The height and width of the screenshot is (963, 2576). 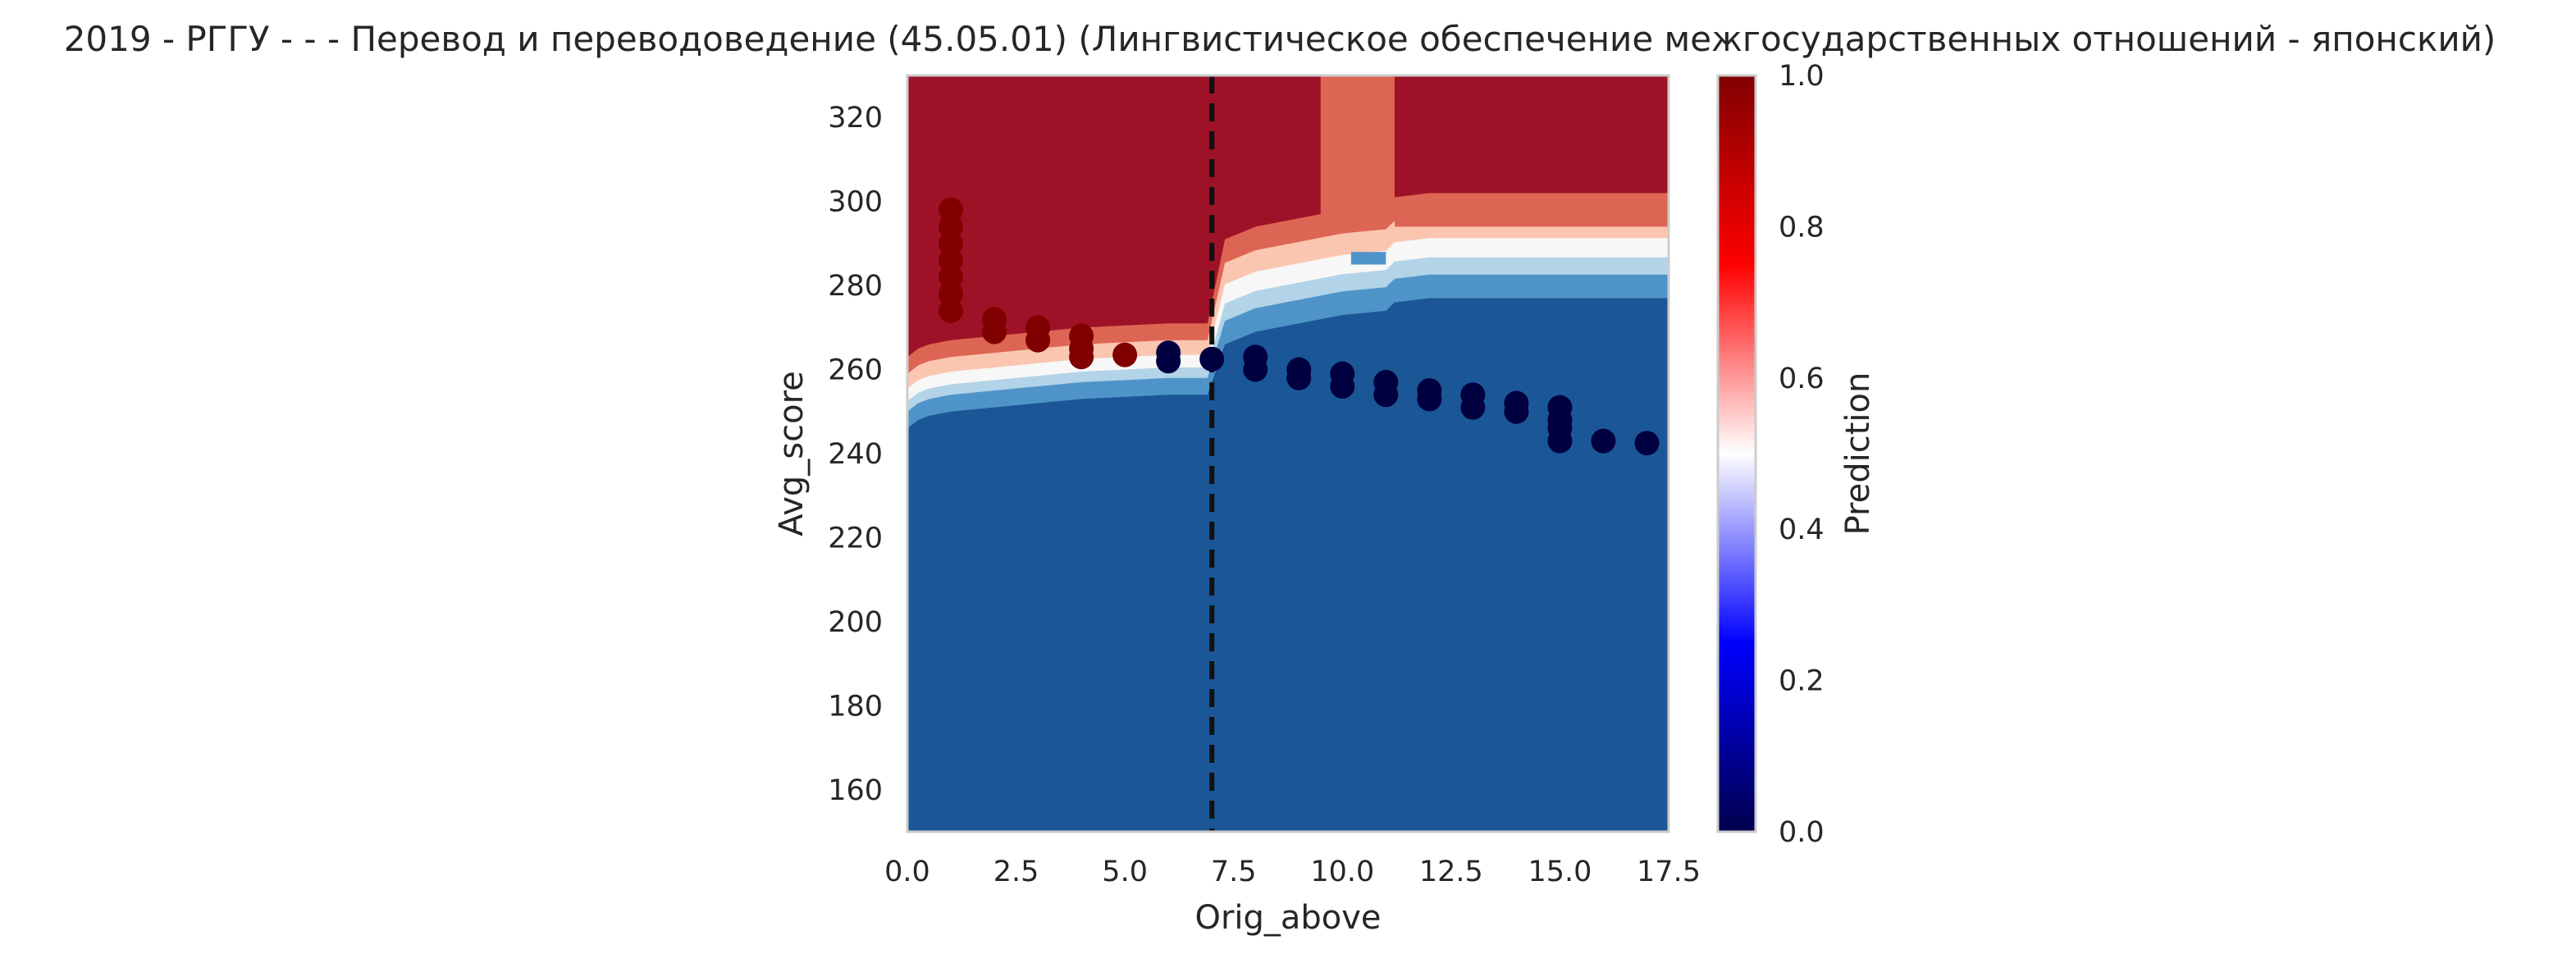 I want to click on colorbar-tick-label: 0.6, so click(x=1802, y=379).